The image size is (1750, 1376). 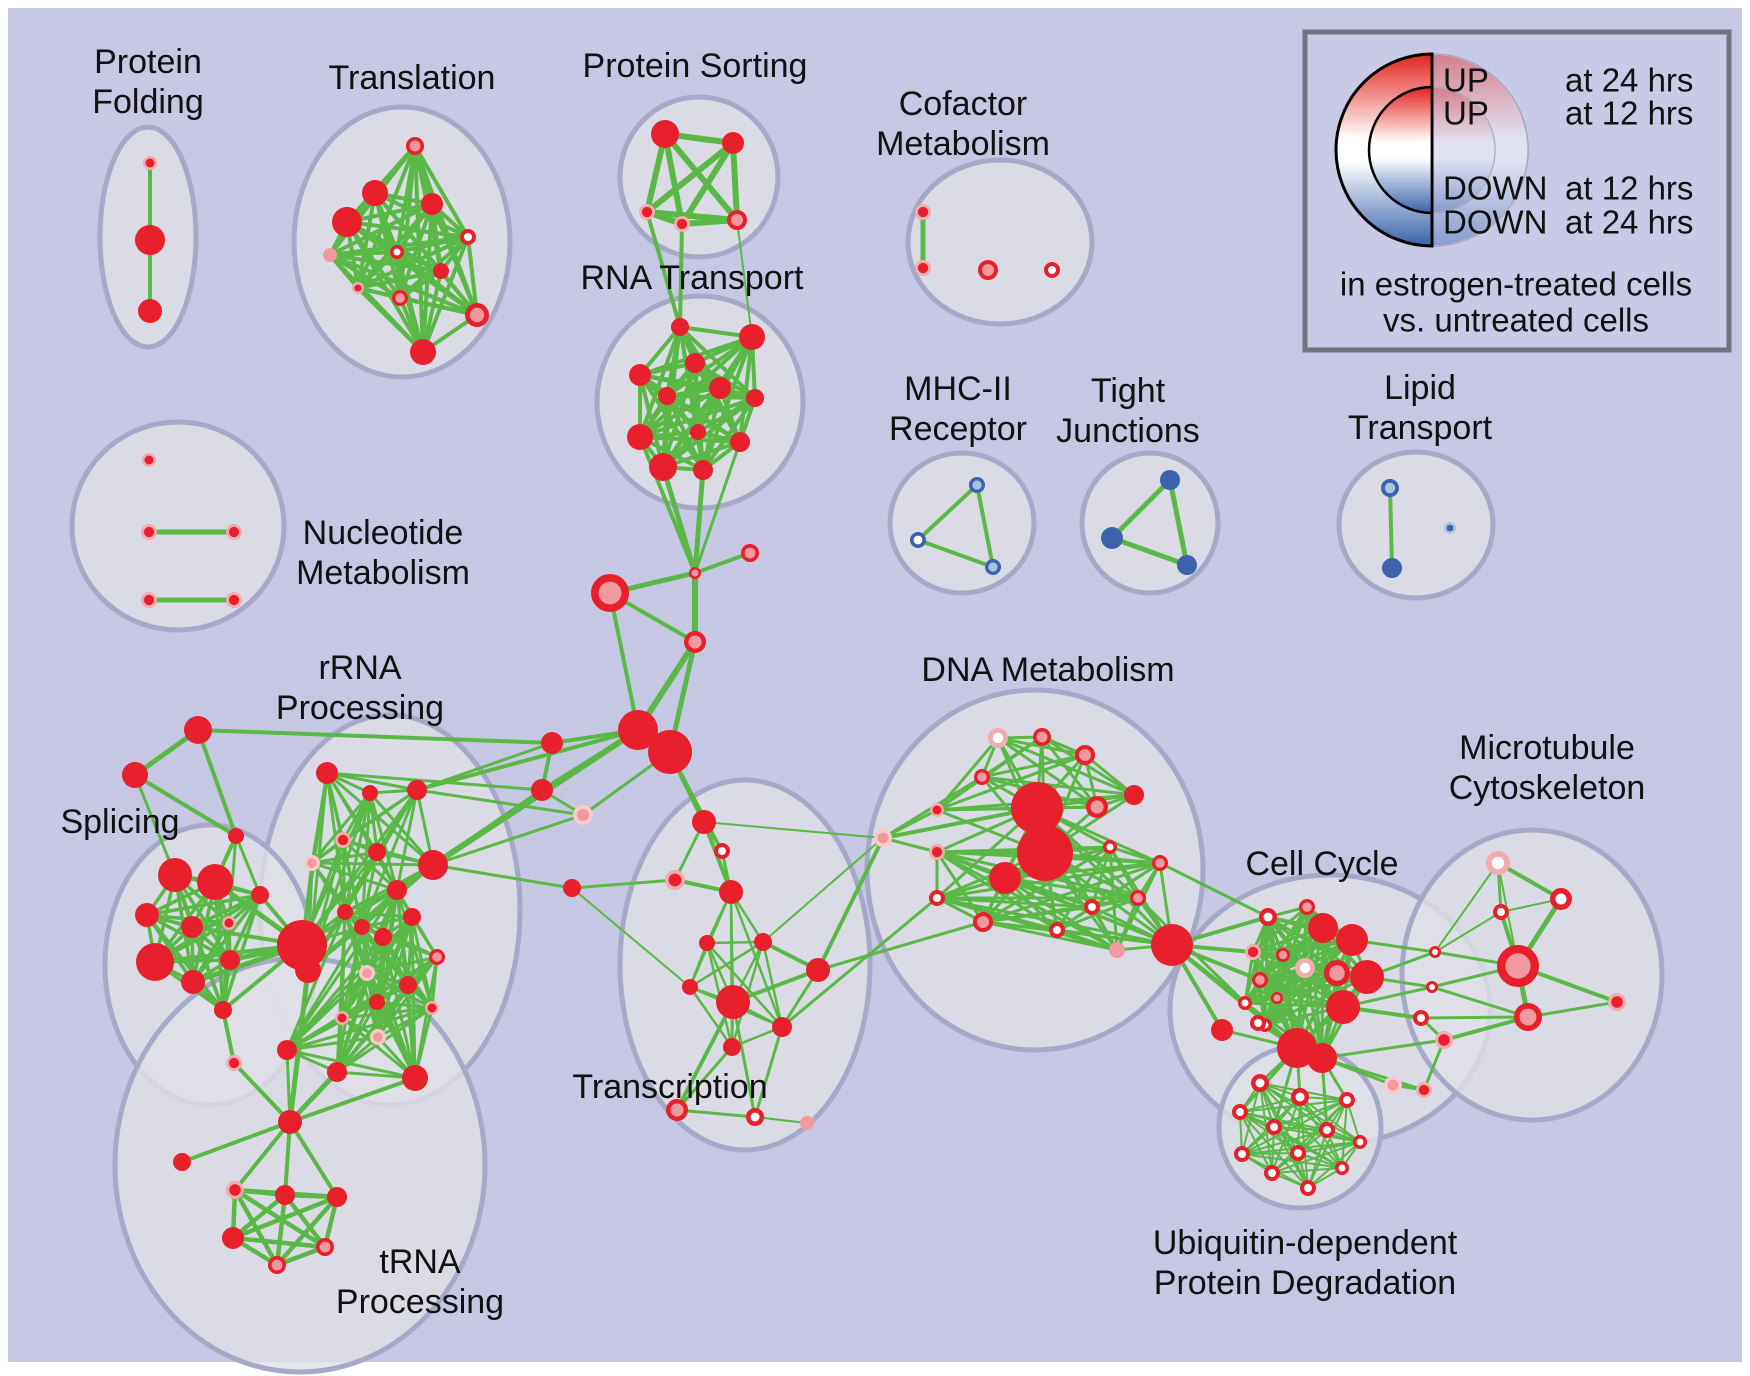 I want to click on gene-node-c5, so click(x=552, y=743).